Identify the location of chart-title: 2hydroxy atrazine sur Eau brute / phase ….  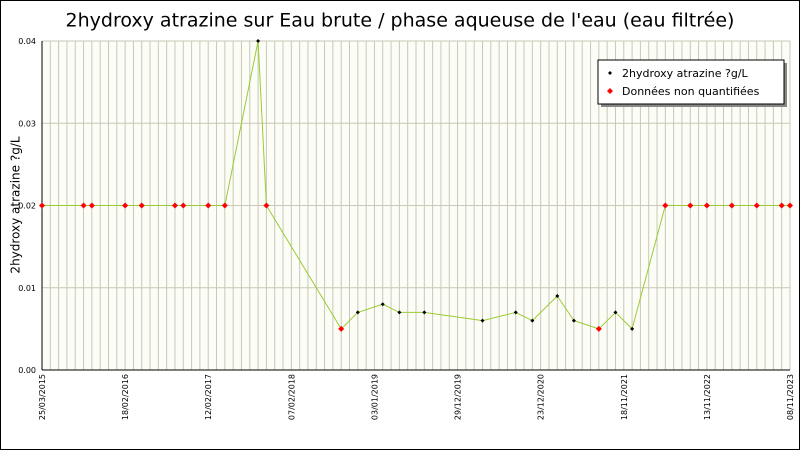
(400, 21).